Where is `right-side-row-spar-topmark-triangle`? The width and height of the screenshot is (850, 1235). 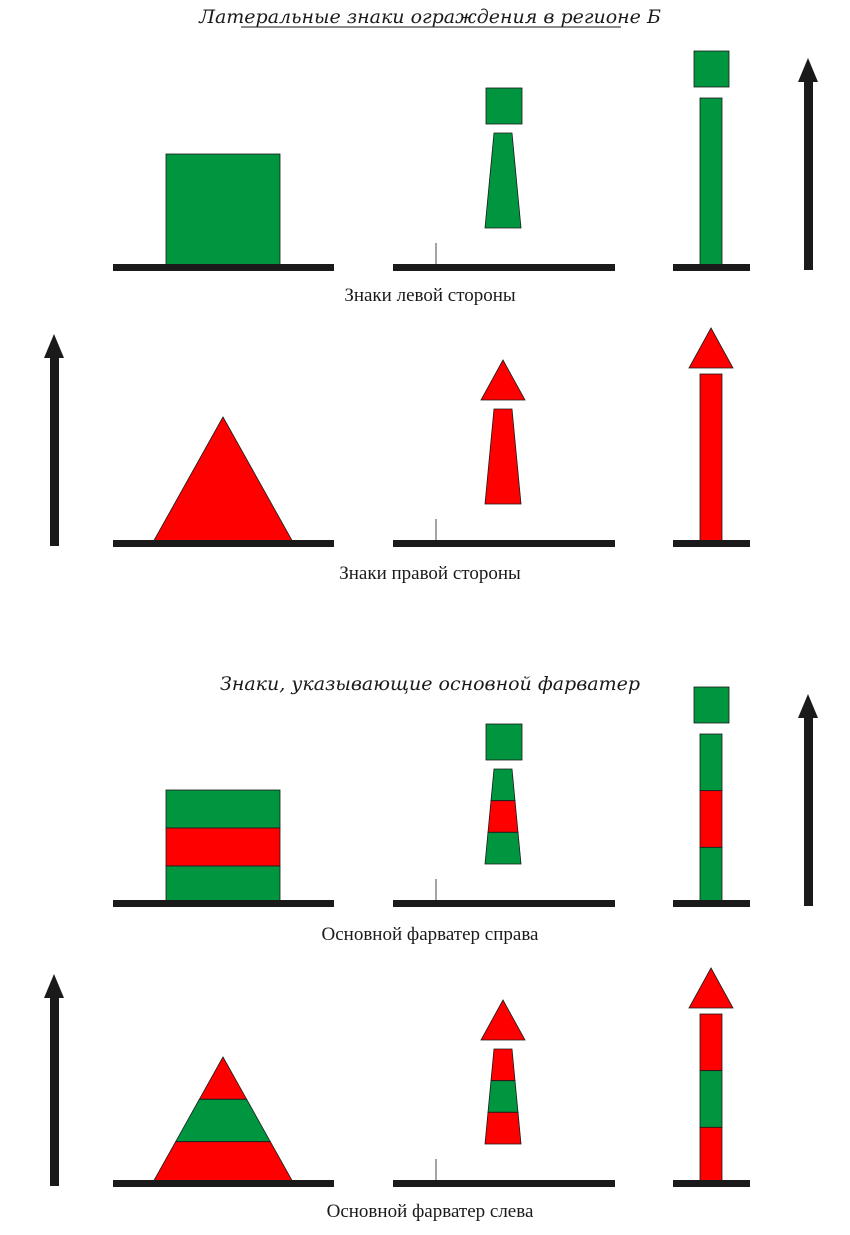
right-side-row-spar-topmark-triangle is located at coordinates (711, 348).